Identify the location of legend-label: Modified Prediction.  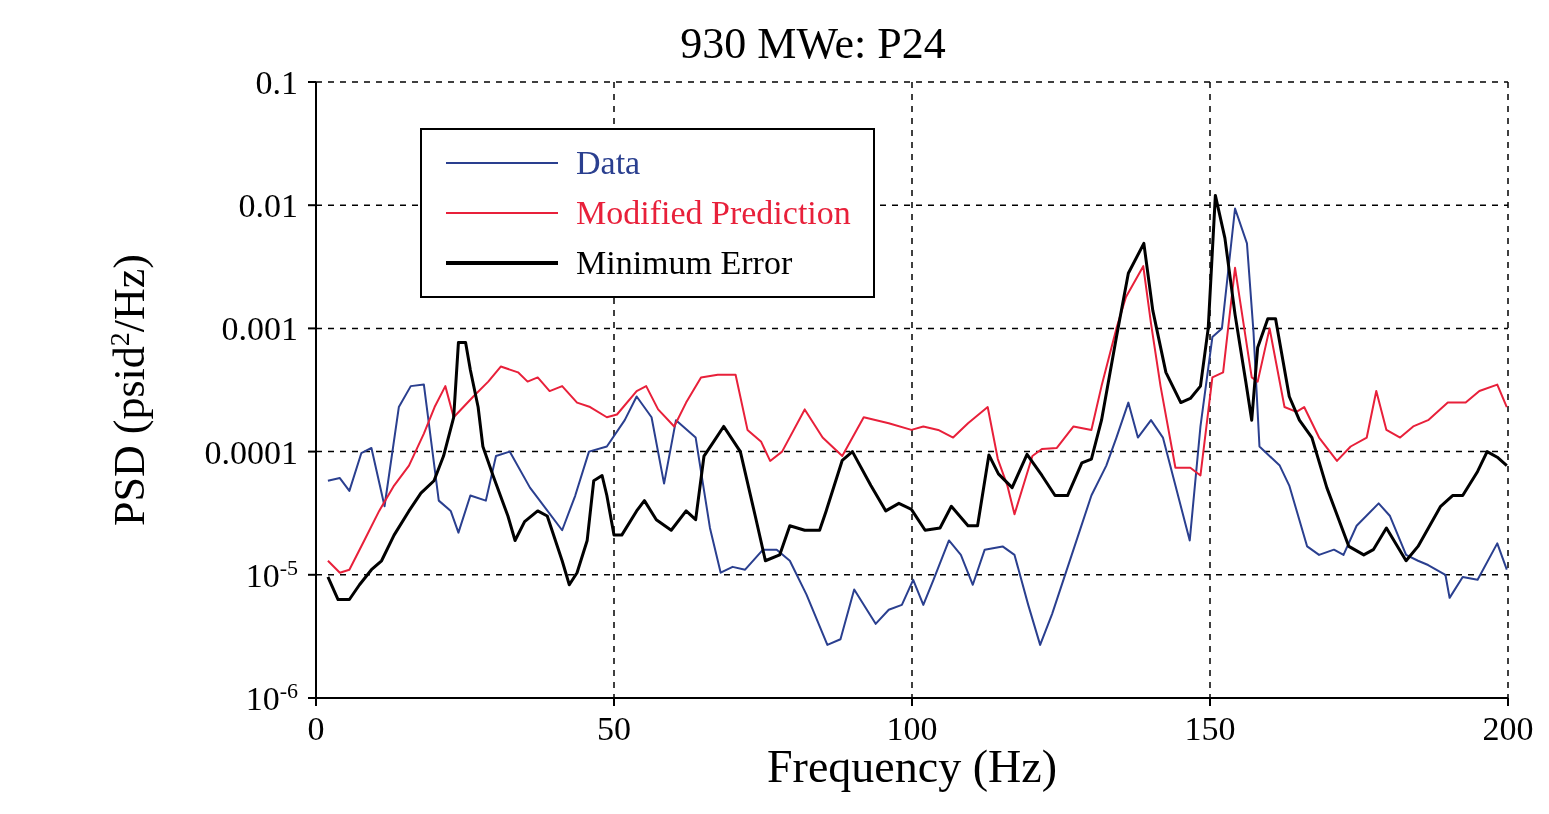
(713, 213).